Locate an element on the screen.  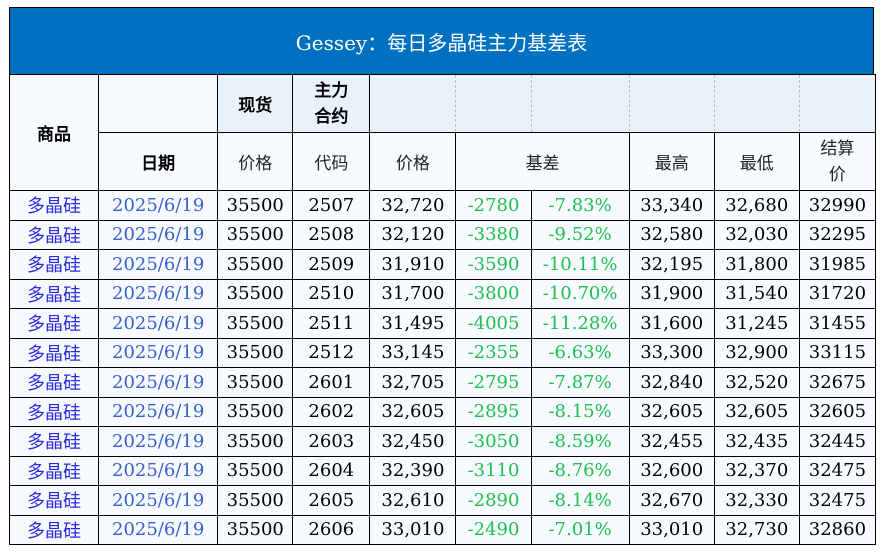
cell-contract-code: 2508 is located at coordinates (331, 234).